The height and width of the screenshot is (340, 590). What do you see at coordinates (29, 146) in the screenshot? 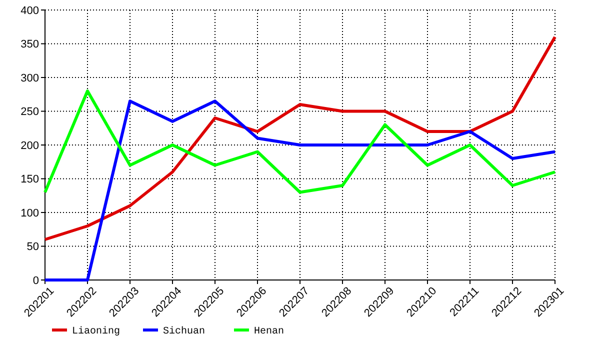
I see `y-tick-label: 200` at bounding box center [29, 146].